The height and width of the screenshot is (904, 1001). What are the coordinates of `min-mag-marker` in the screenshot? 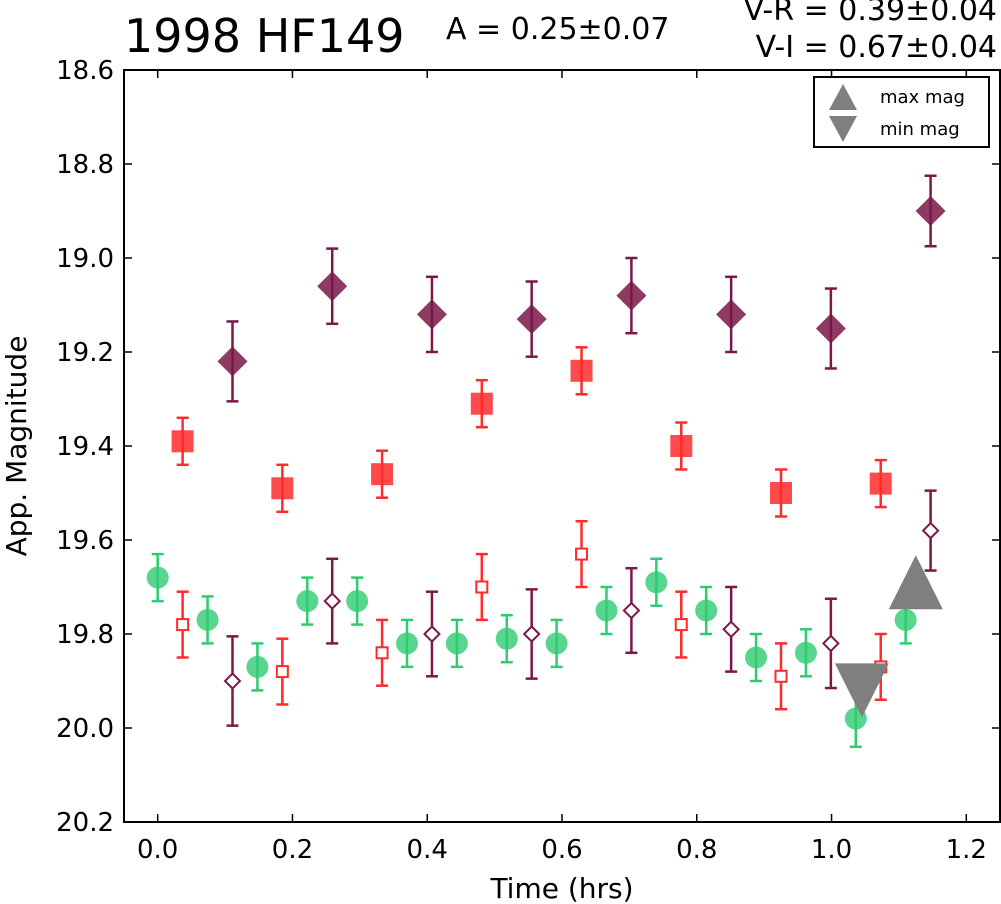 It's located at (861, 690).